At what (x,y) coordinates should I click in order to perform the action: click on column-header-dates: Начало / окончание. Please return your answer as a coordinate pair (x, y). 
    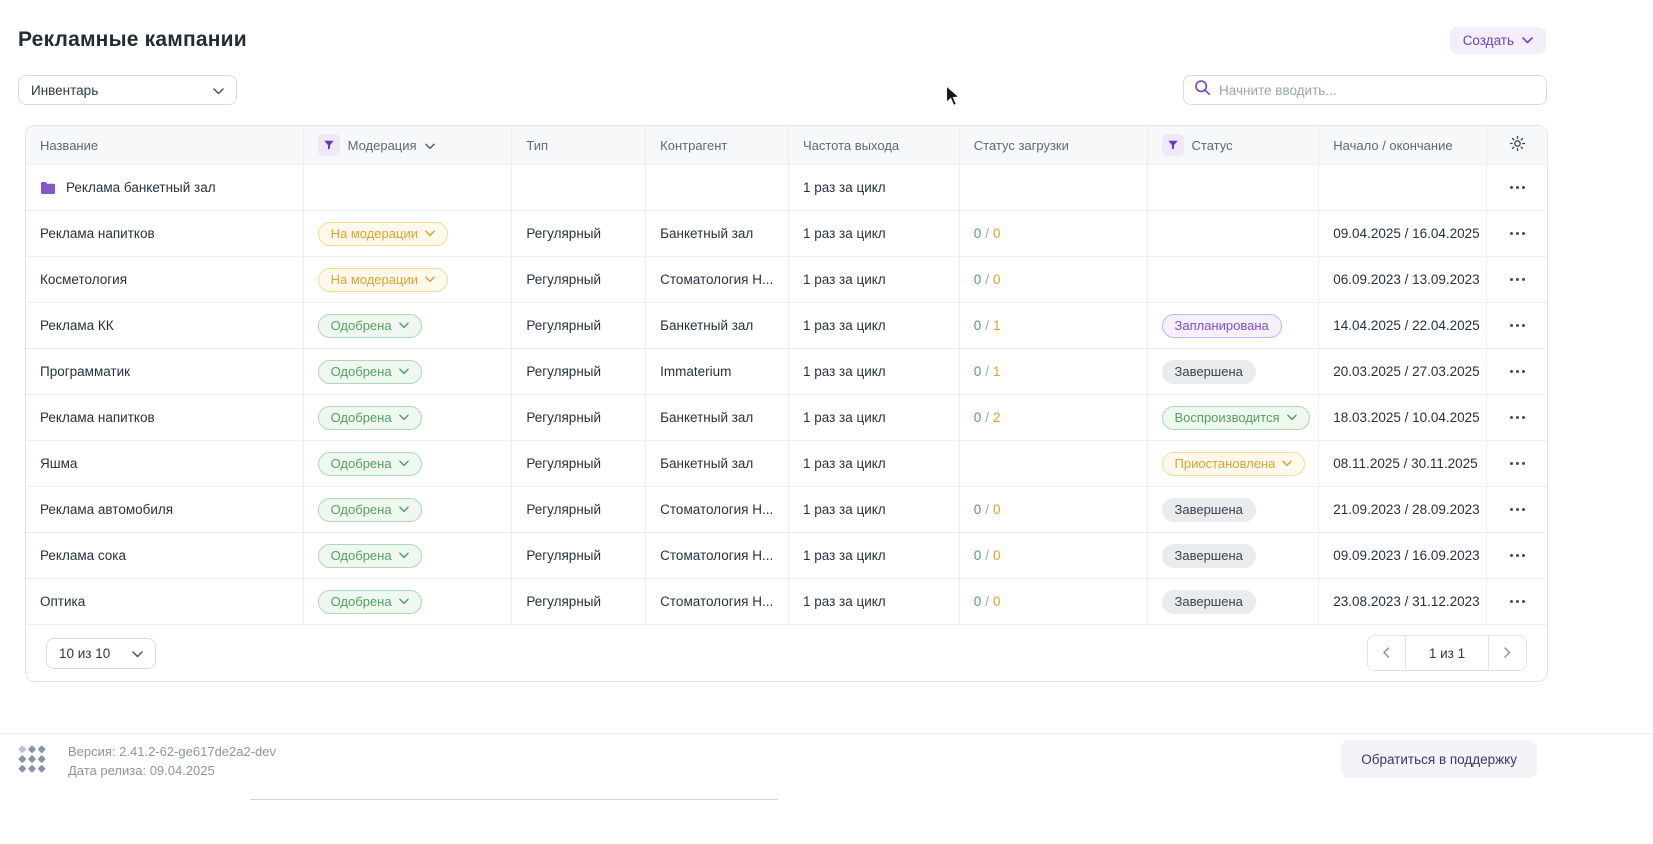
    Looking at the image, I should click on (1403, 145).